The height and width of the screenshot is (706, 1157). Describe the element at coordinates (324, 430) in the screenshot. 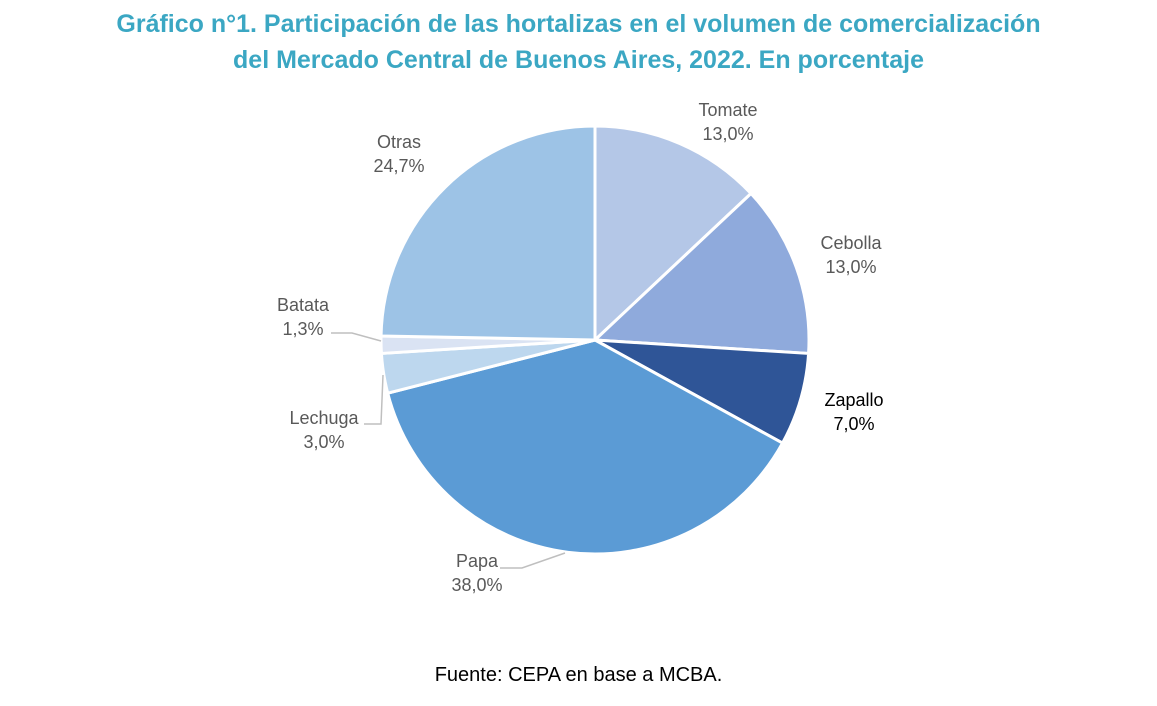

I see `slice-label-lechuga: Lechuga 3,0%` at that location.